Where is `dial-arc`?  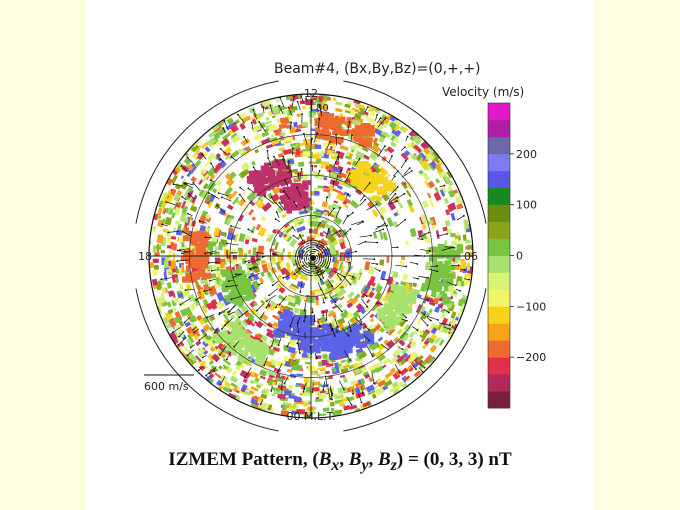
dial-arc is located at coordinates (207, 360).